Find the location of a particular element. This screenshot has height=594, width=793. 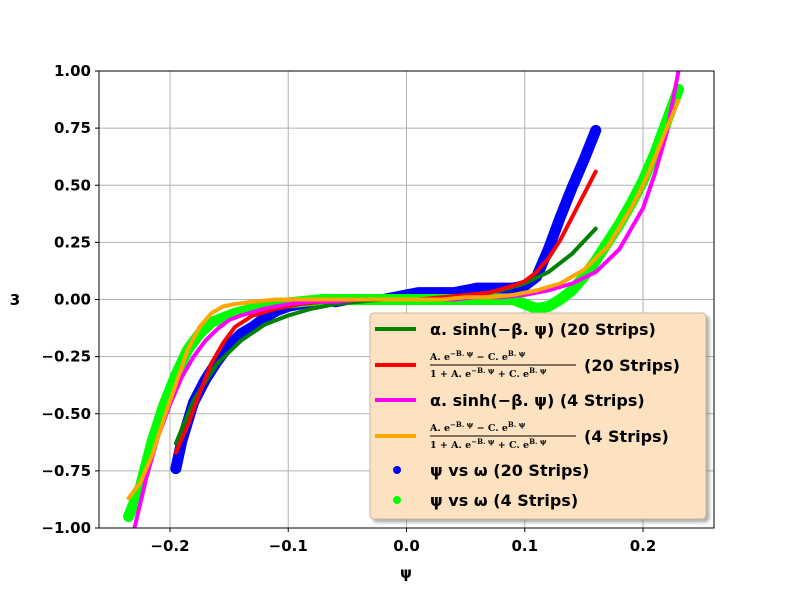

legend-box is located at coordinates (538, 416).